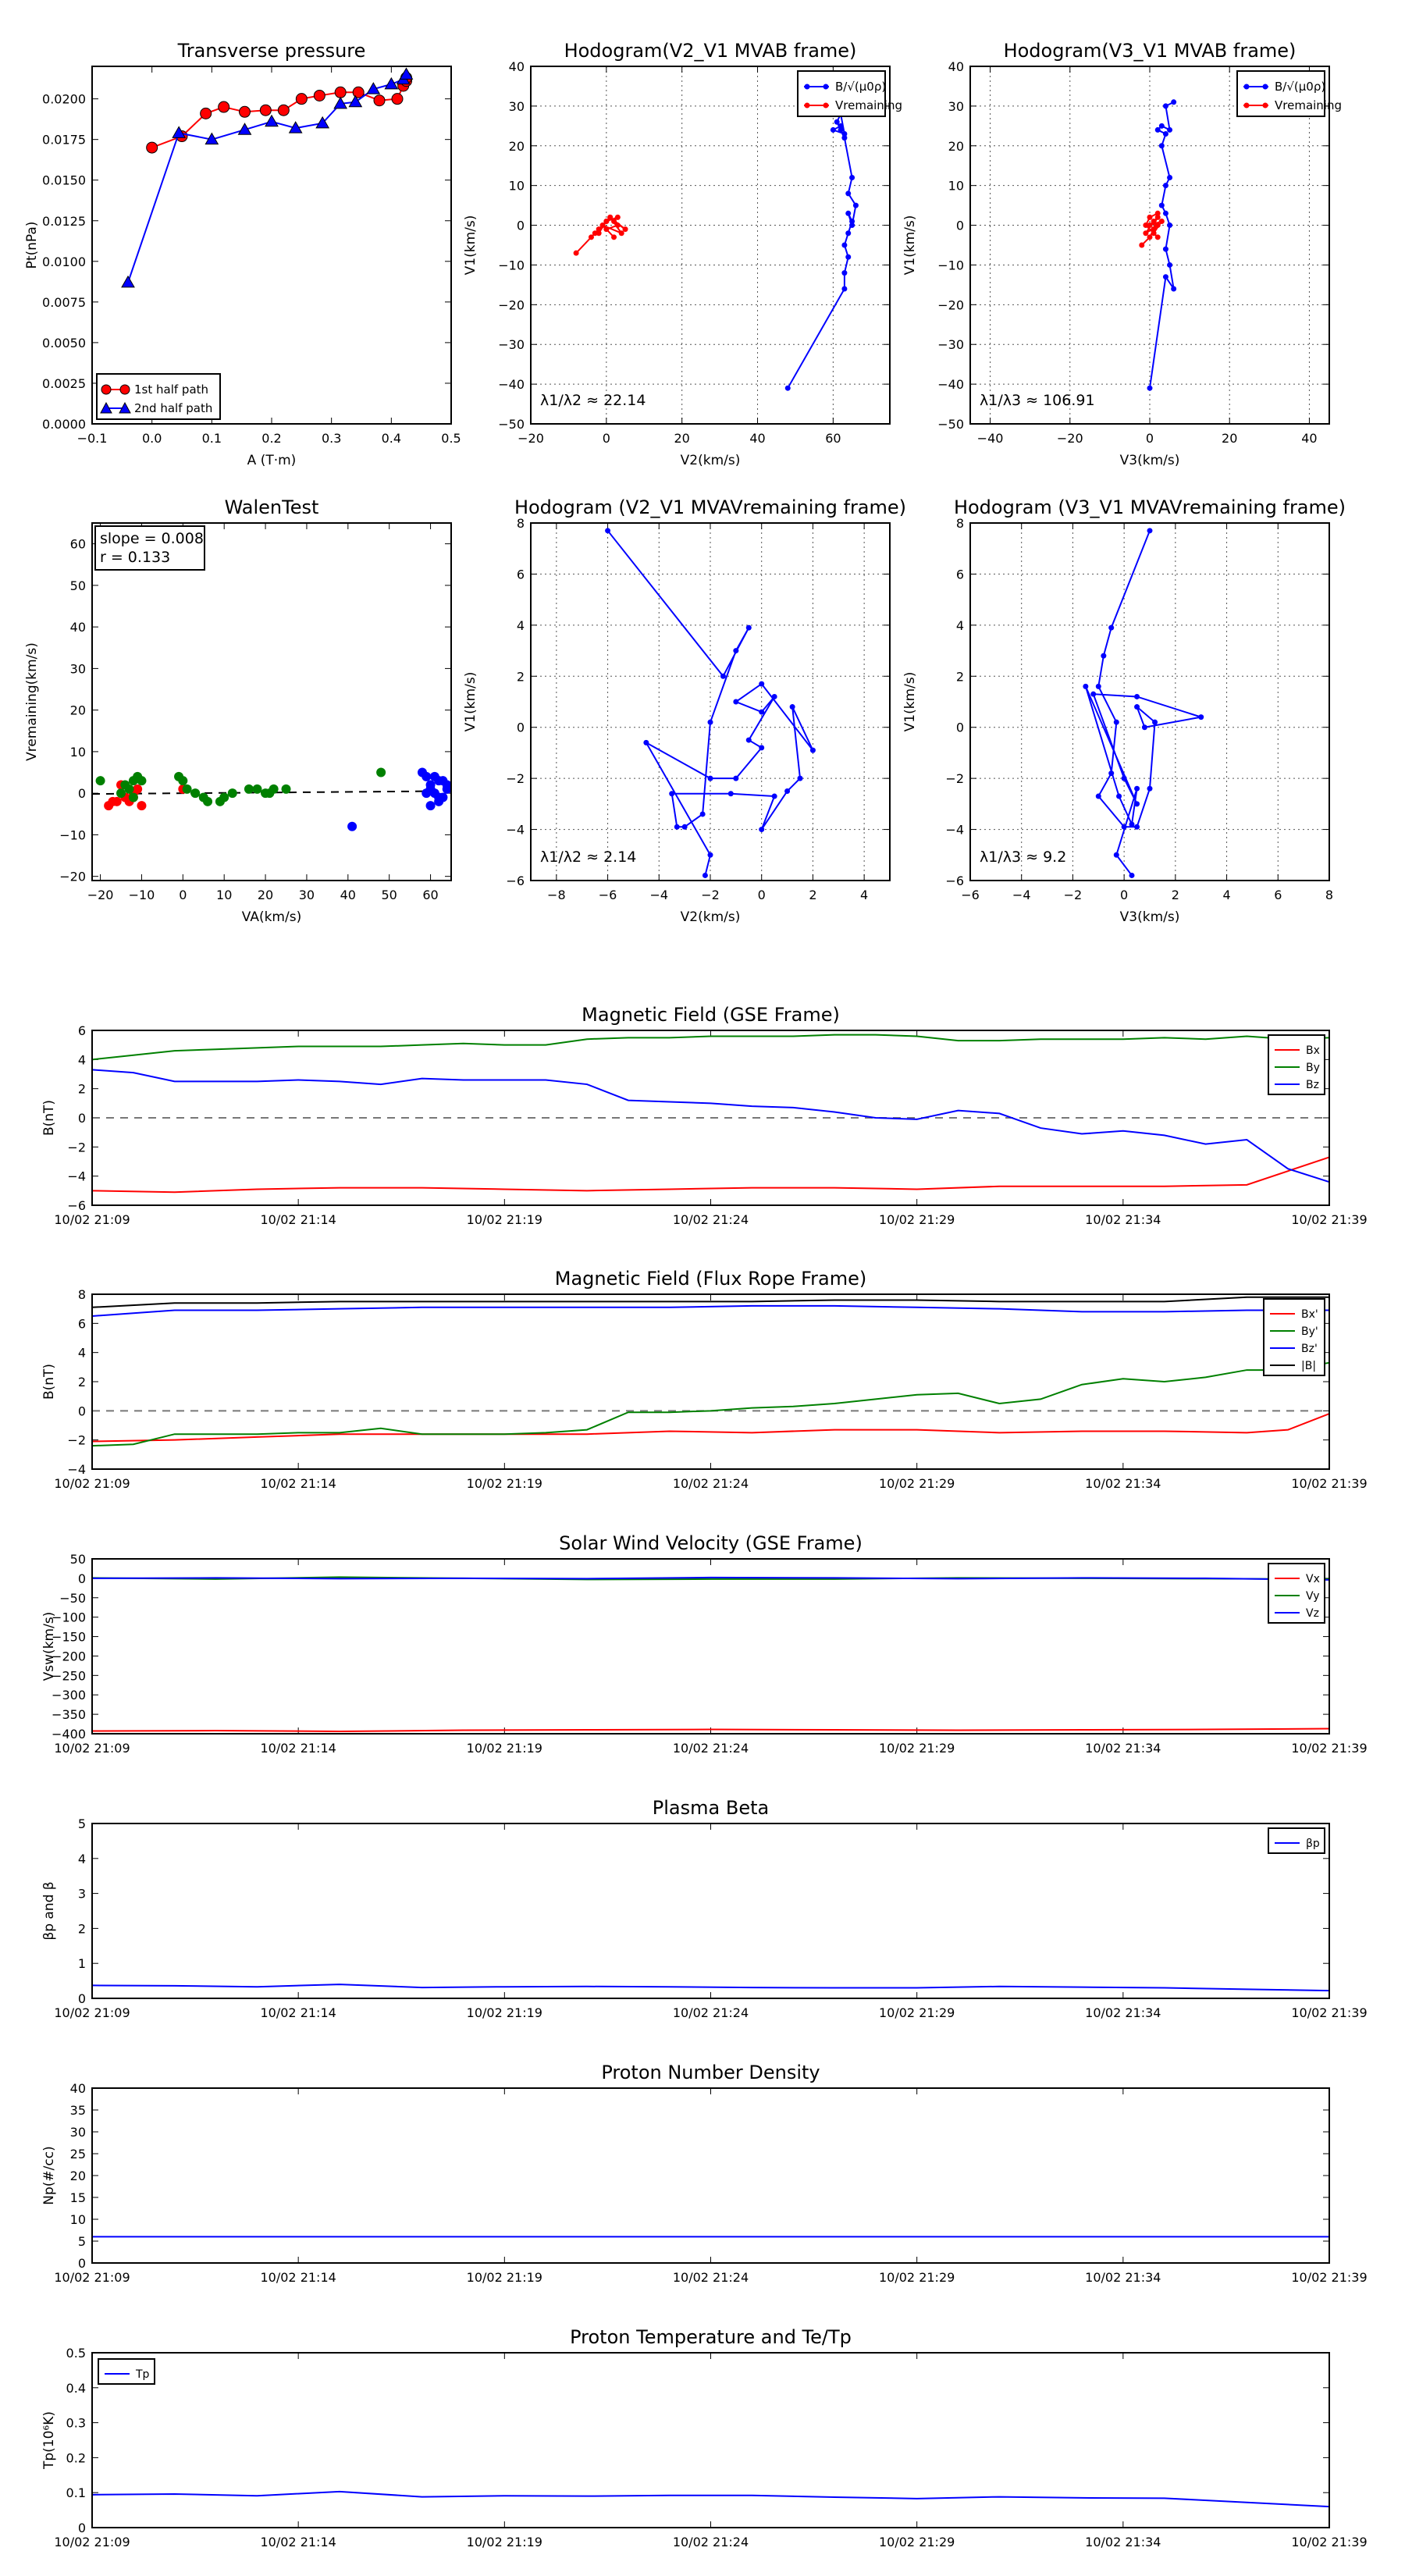 The width and height of the screenshot is (1405, 2576). I want to click on chart-title: Hodogram(V2_V1 MVAB frame), so click(711, 51).